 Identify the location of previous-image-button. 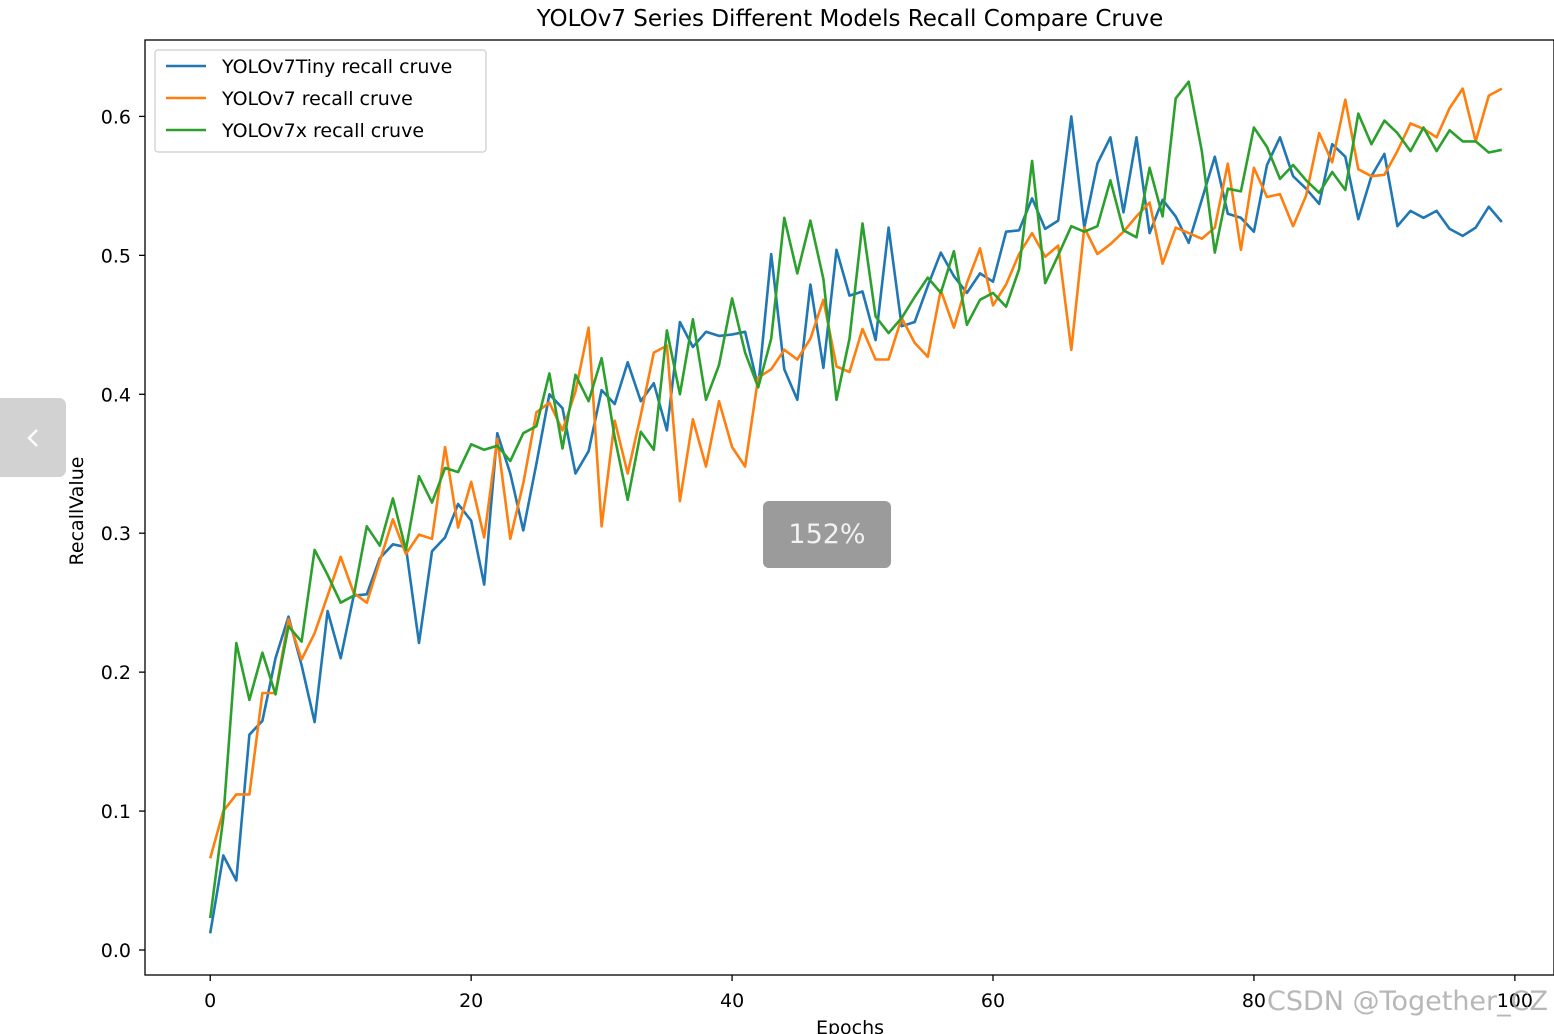
(33, 437).